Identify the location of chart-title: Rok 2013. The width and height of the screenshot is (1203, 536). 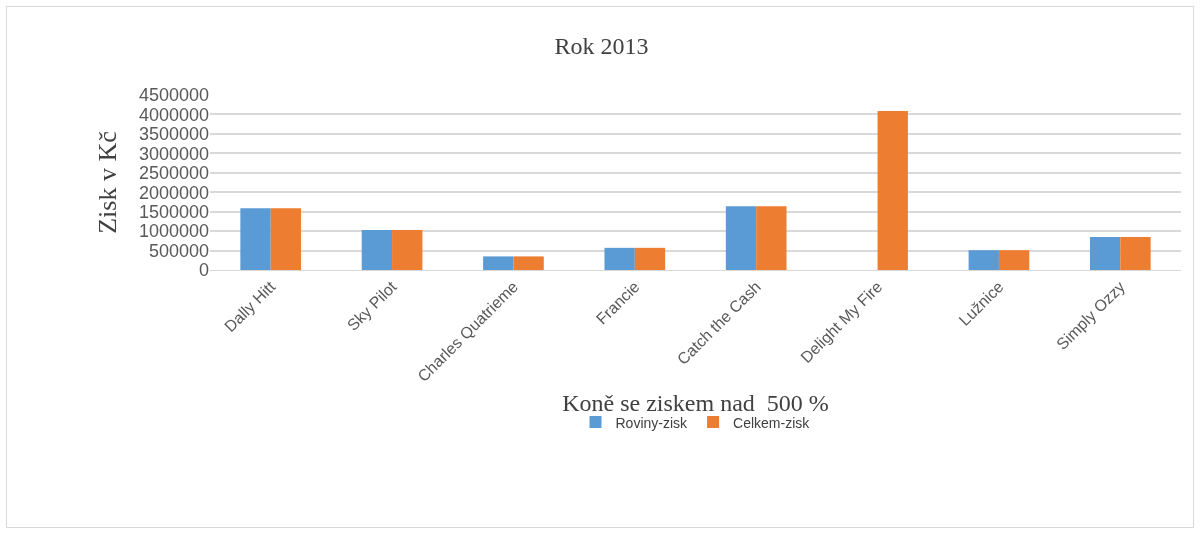
(601, 46).